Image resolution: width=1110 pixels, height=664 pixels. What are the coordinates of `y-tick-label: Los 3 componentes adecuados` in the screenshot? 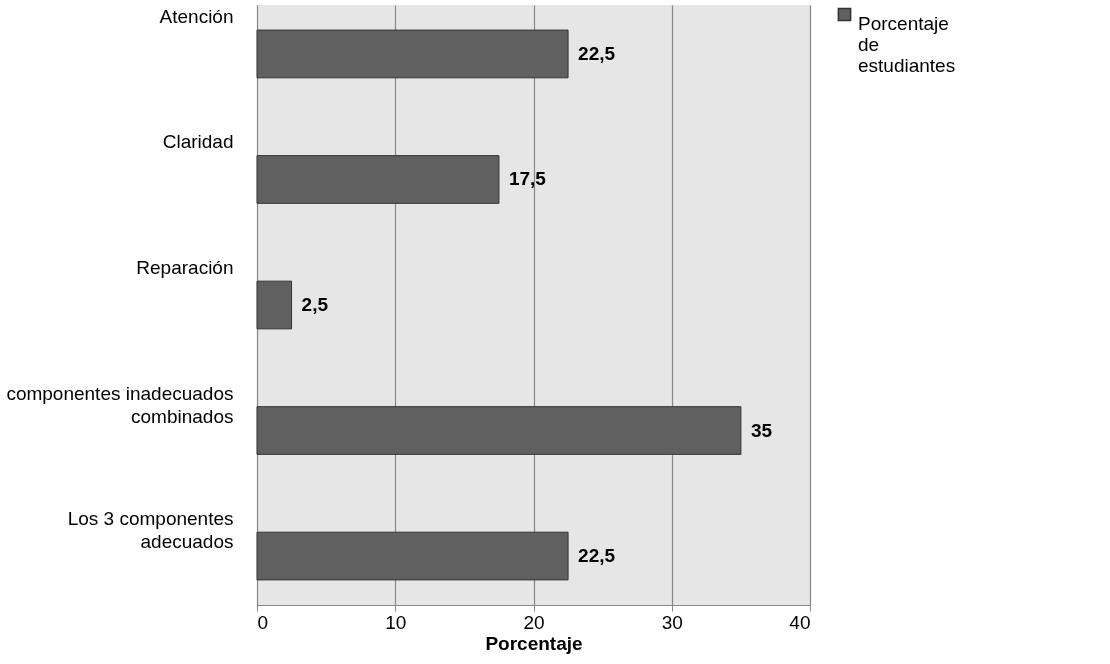 It's located at (150, 530).